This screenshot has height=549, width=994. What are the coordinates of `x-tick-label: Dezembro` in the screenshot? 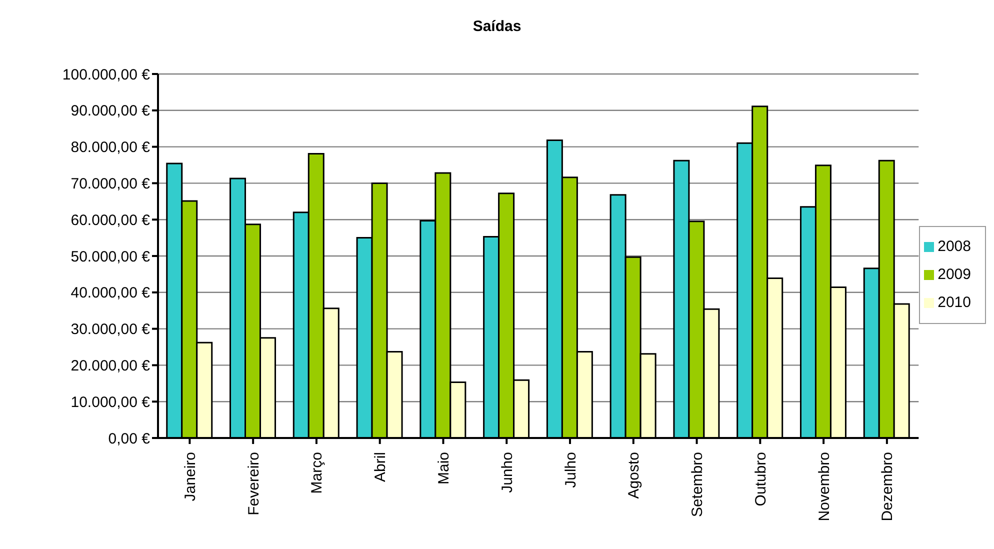 It's located at (887, 487).